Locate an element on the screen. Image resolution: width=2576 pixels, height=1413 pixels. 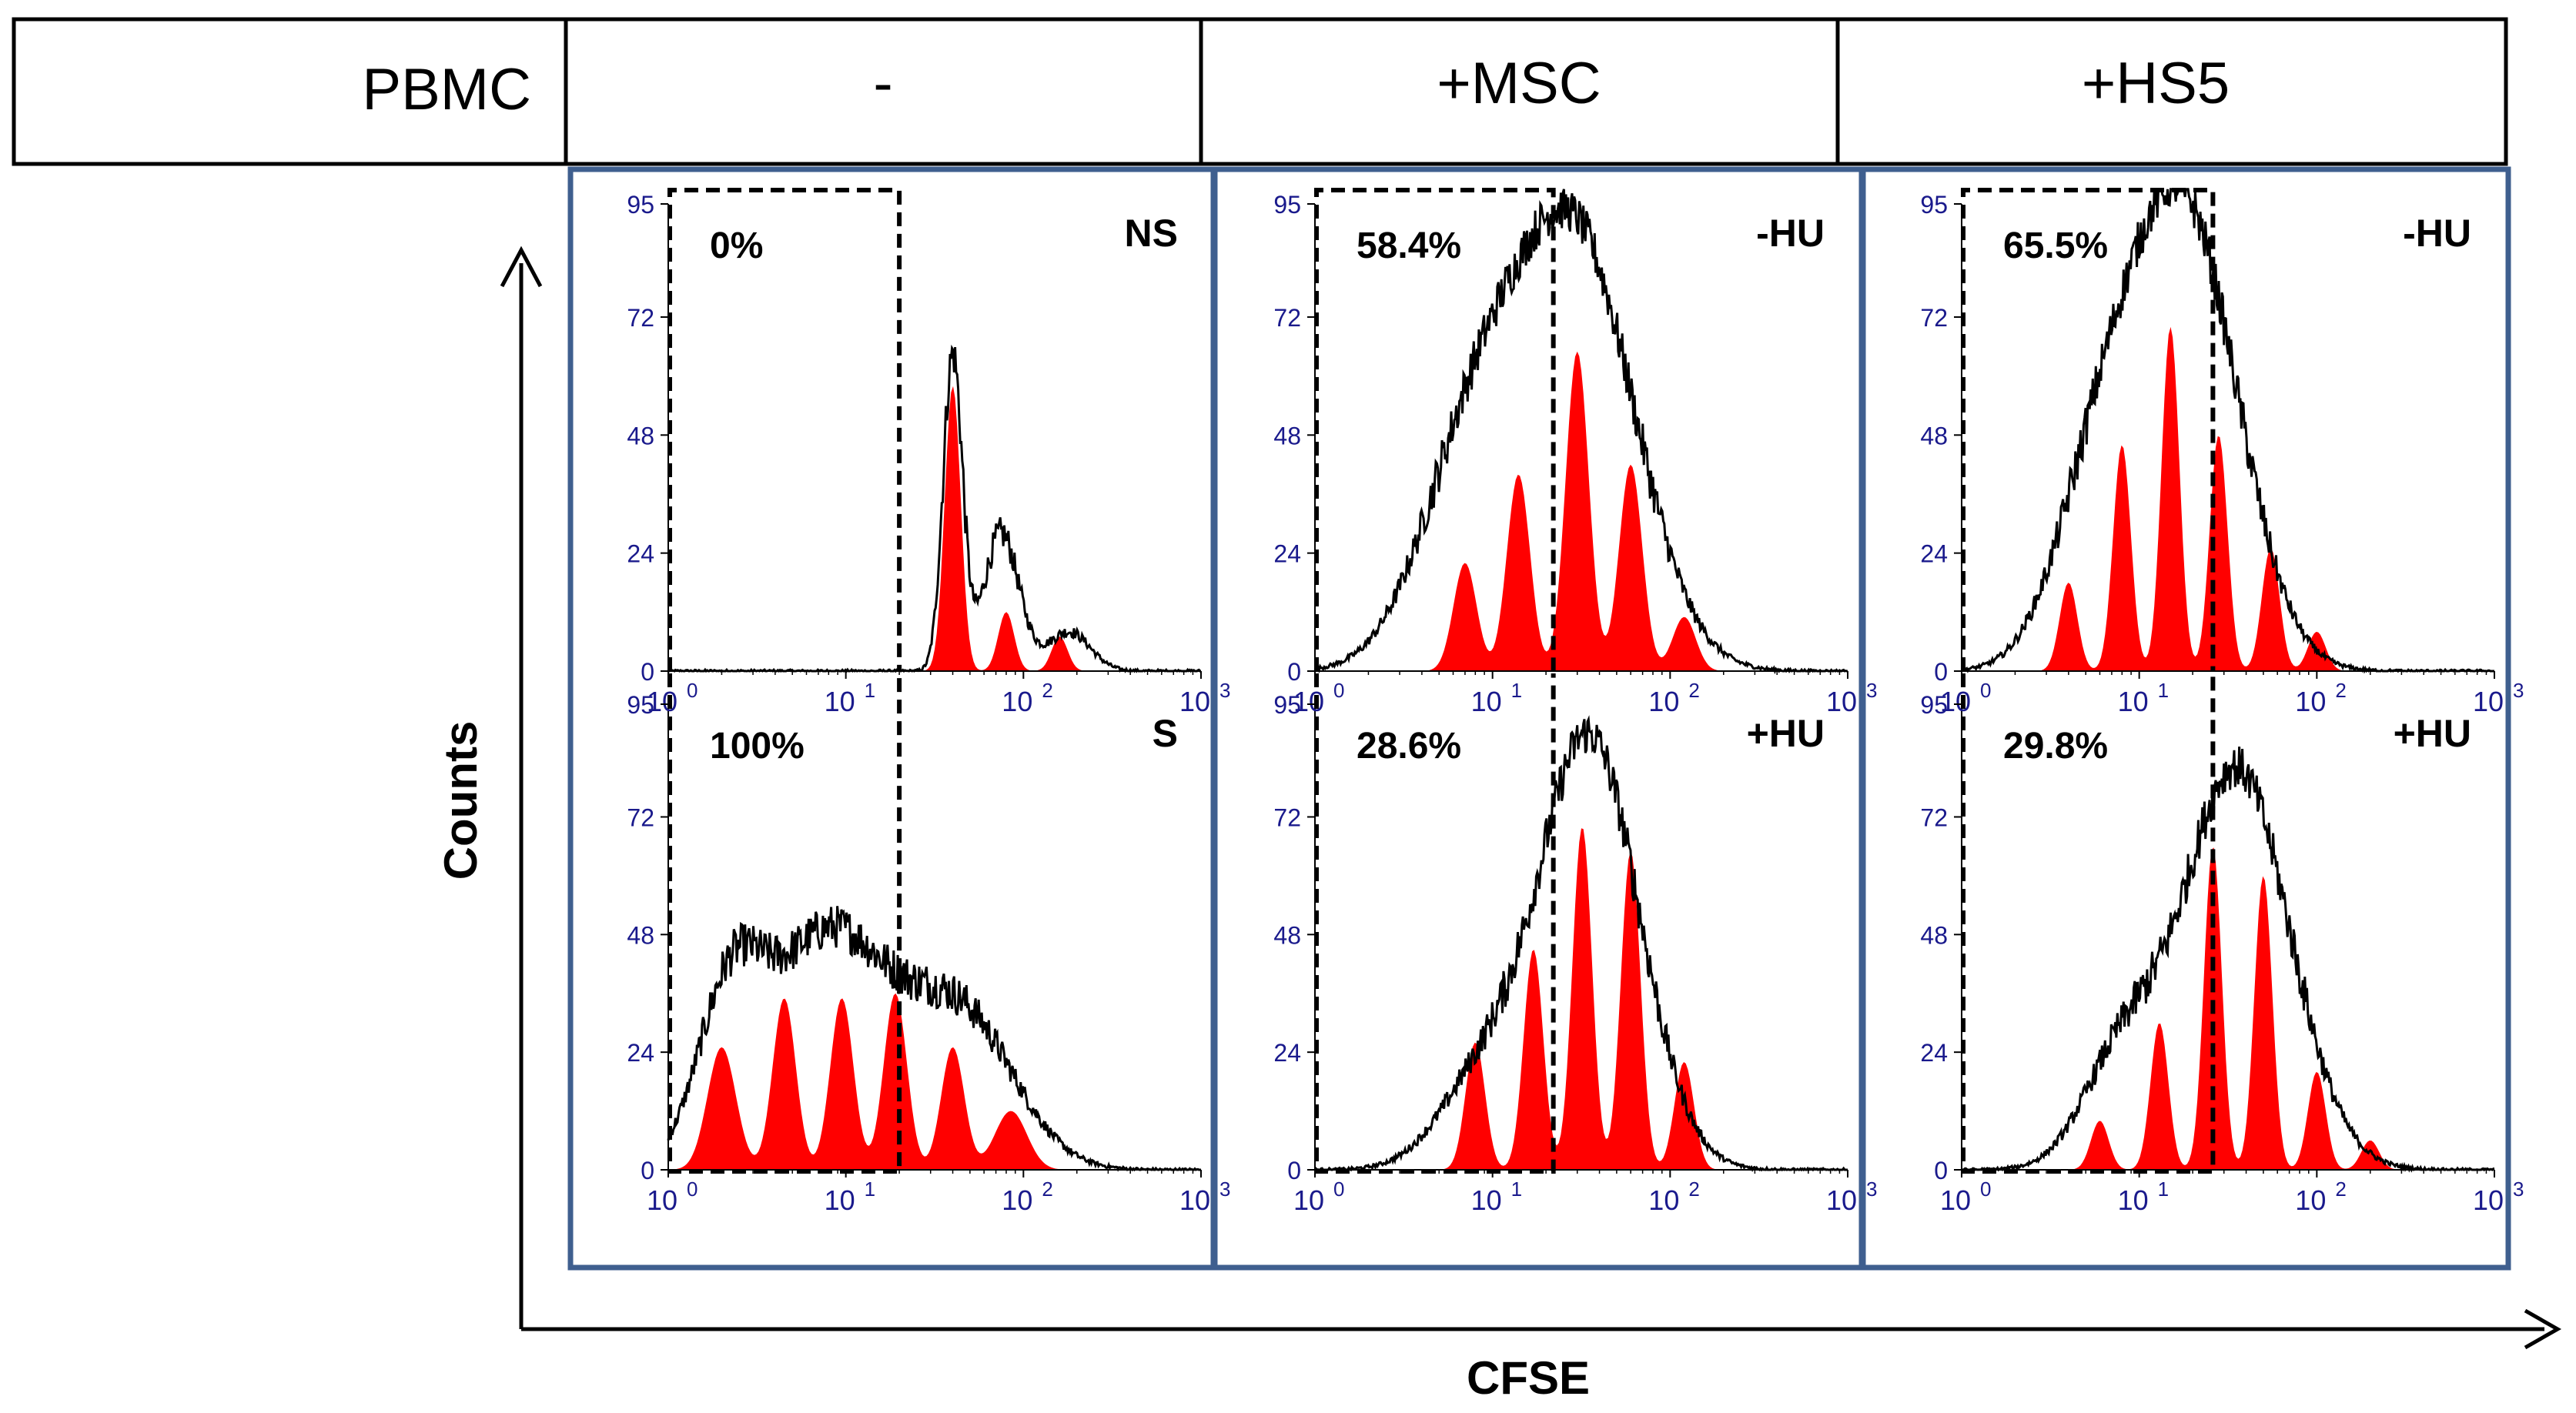
gate-percent-label: 100% is located at coordinates (758, 746).